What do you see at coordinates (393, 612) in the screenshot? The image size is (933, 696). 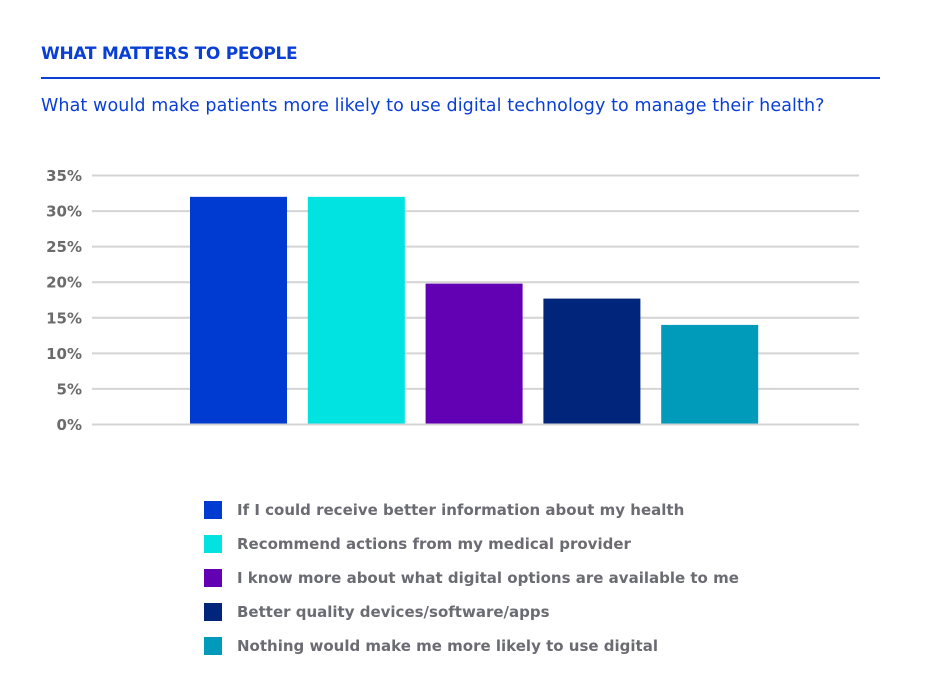 I see `legend-label: Better quality devices/software/apps` at bounding box center [393, 612].